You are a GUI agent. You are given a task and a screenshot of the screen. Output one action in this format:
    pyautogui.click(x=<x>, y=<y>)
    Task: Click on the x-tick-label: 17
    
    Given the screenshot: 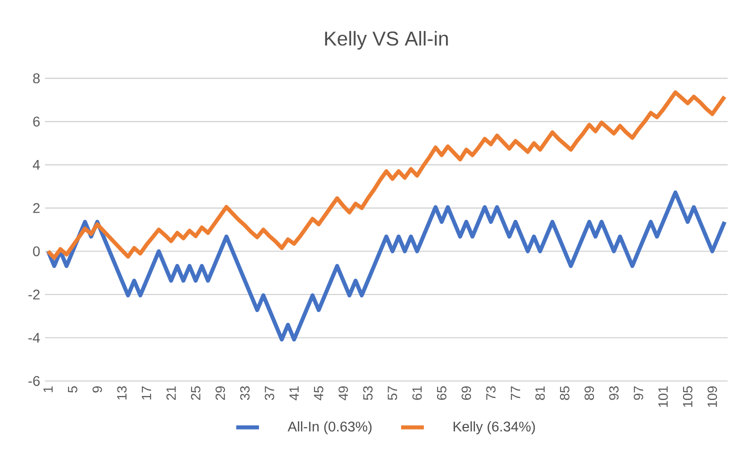 What is the action you would take?
    pyautogui.click(x=147, y=393)
    